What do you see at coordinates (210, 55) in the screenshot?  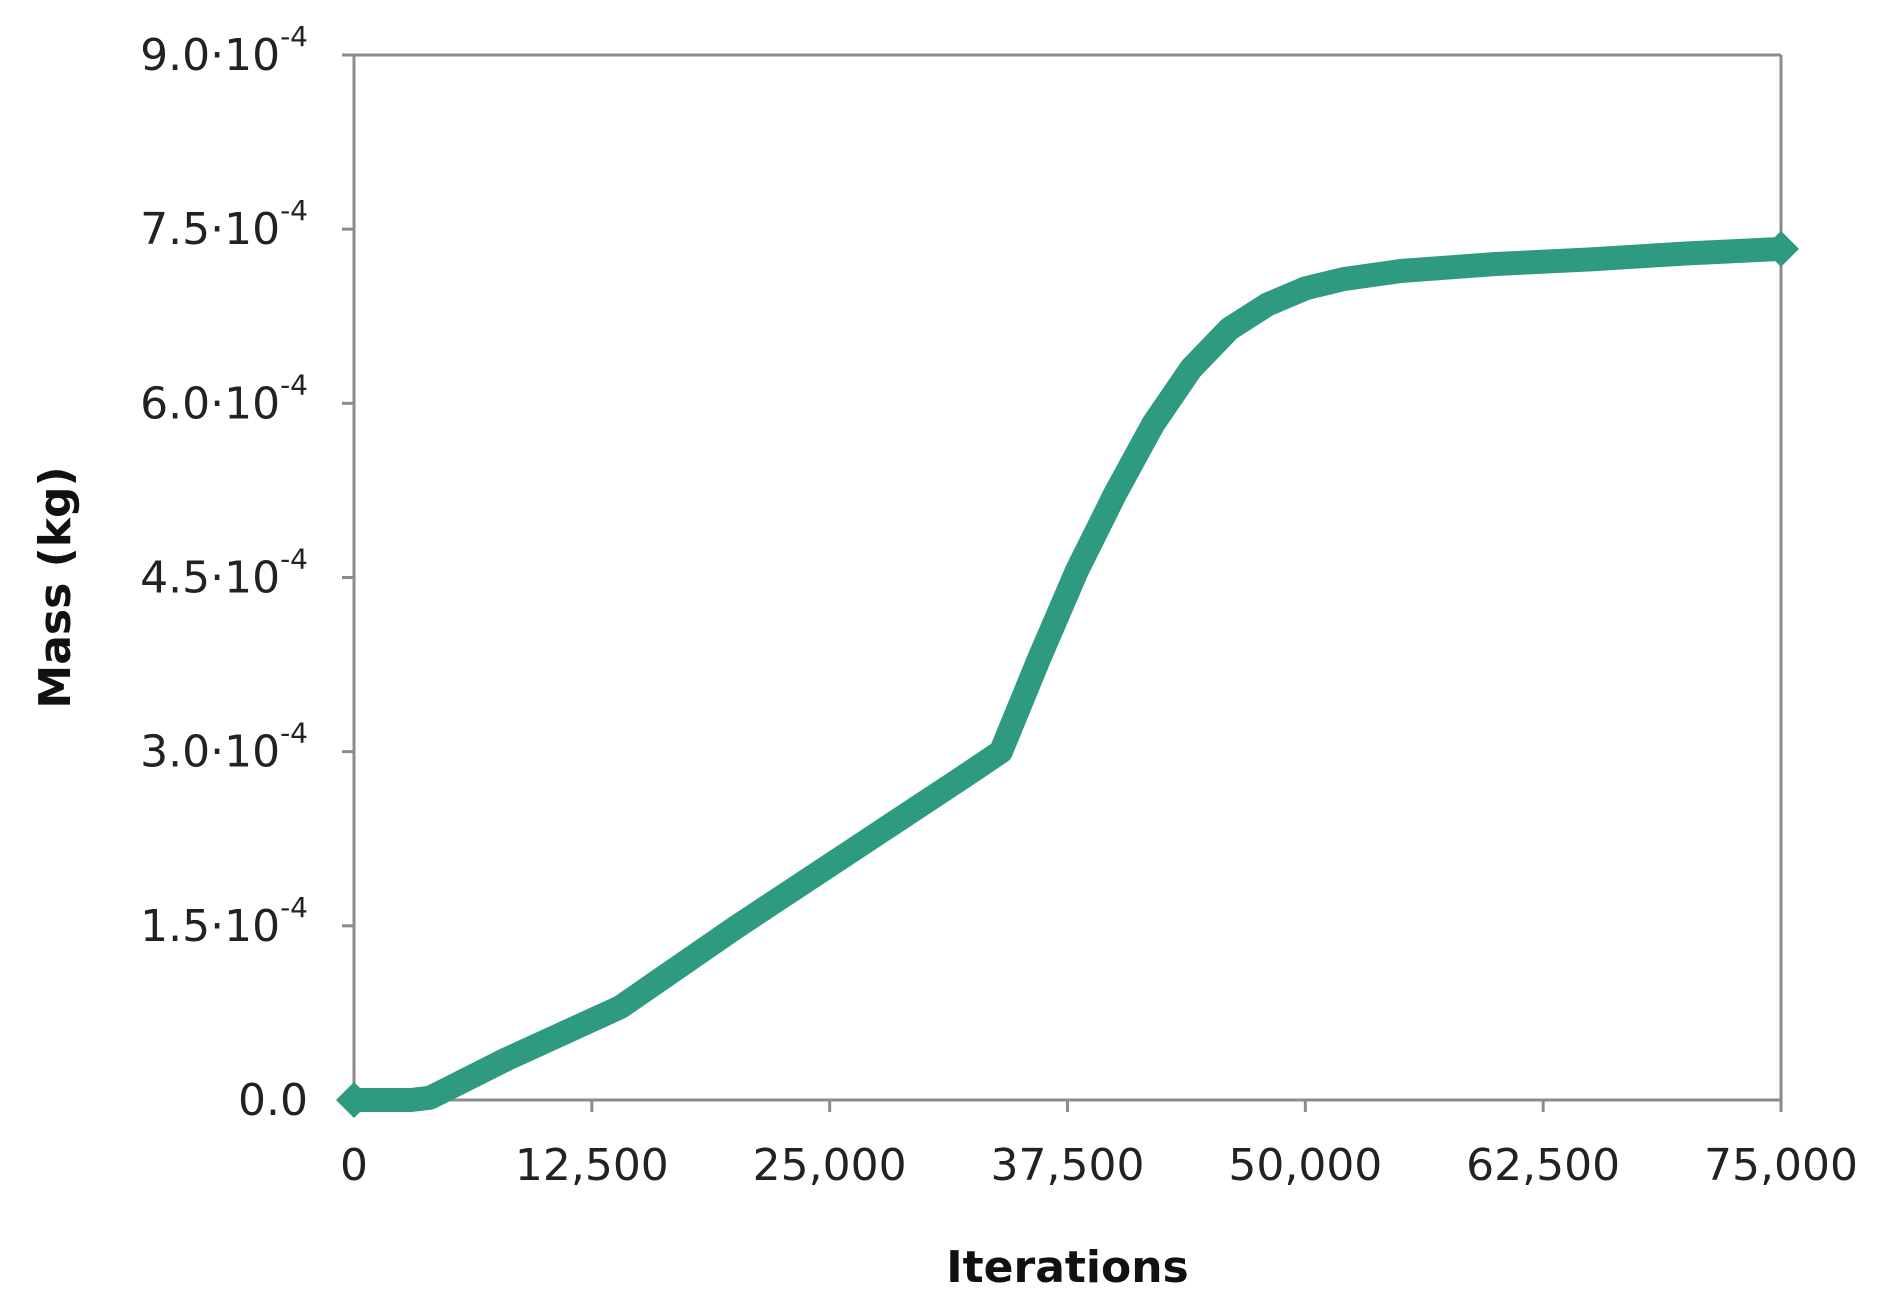 I see `y-tick-mantissa: 9.0·10` at bounding box center [210, 55].